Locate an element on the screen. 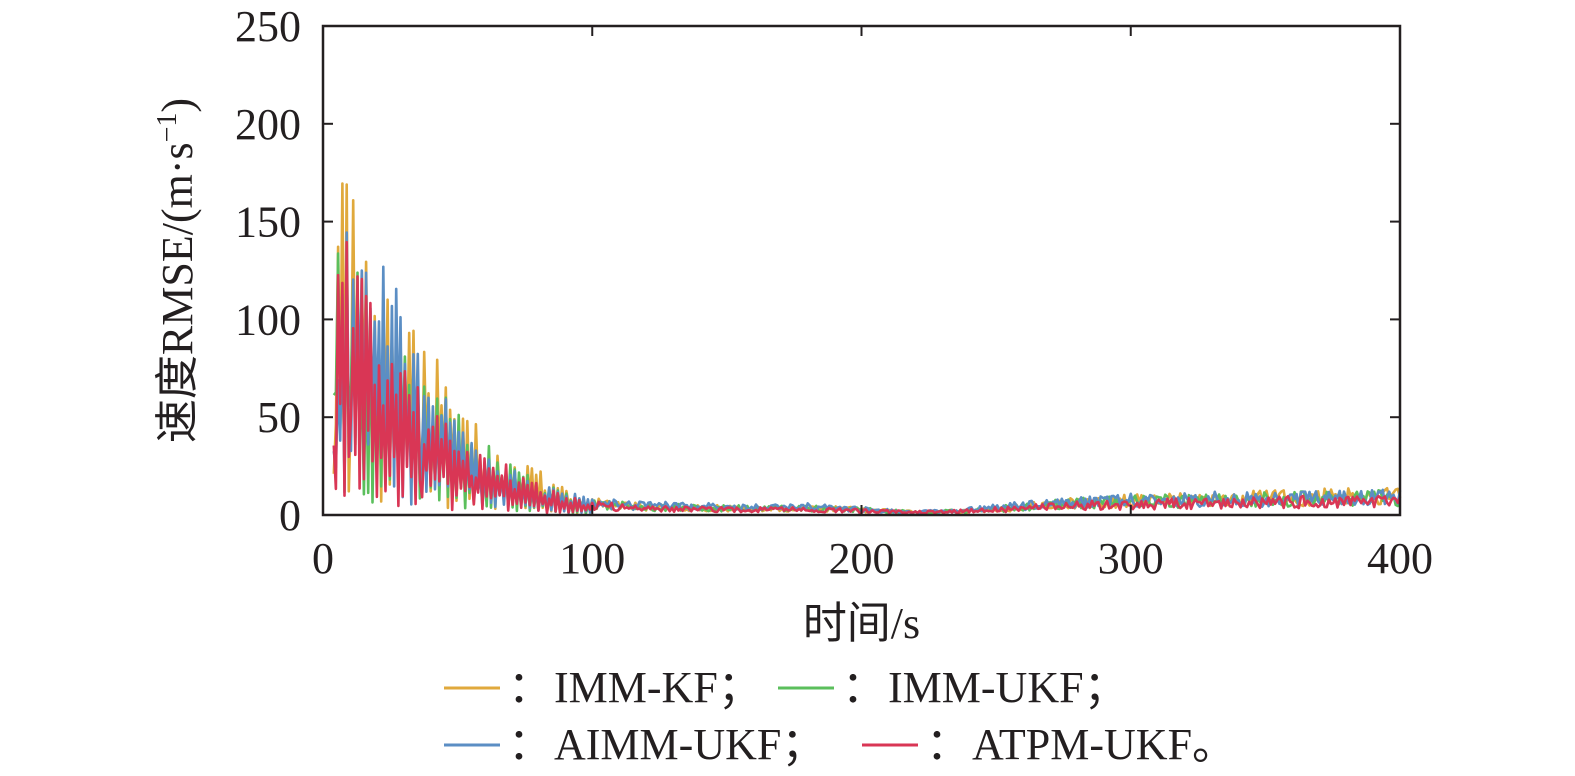 This screenshot has width=1575, height=776. legend-label: ATPM-UKF。 is located at coordinates (1104, 744).